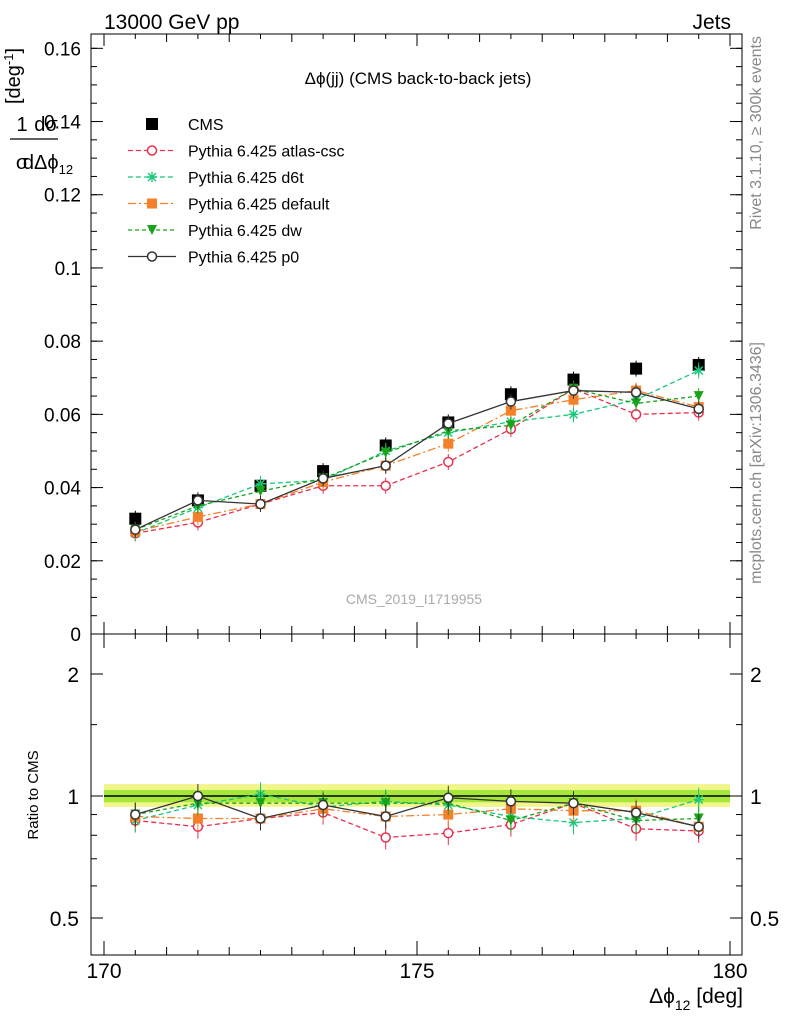 The width and height of the screenshot is (786, 1024). Describe the element at coordinates (711, 22) in the screenshot. I see `header-right: Jets` at that location.